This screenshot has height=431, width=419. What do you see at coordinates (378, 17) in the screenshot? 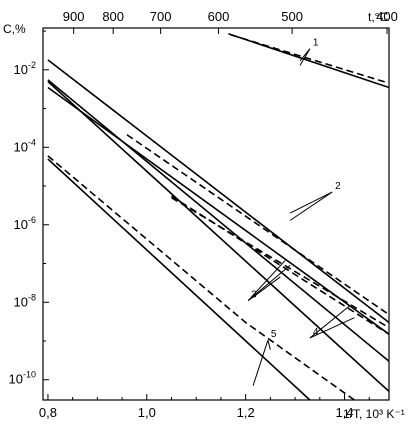
I see `x-axis-title-top: t,°C` at bounding box center [378, 17].